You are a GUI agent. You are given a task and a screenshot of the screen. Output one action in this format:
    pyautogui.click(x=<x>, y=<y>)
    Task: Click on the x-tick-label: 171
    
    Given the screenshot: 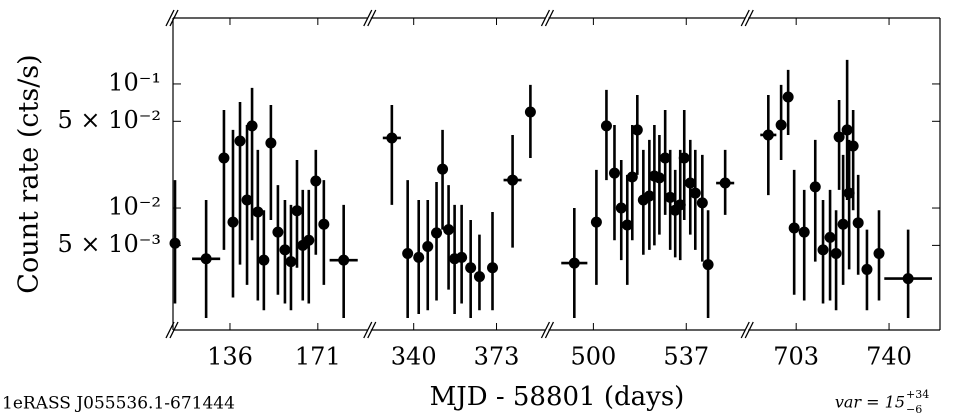 What is the action you would take?
    pyautogui.click(x=318, y=357)
    